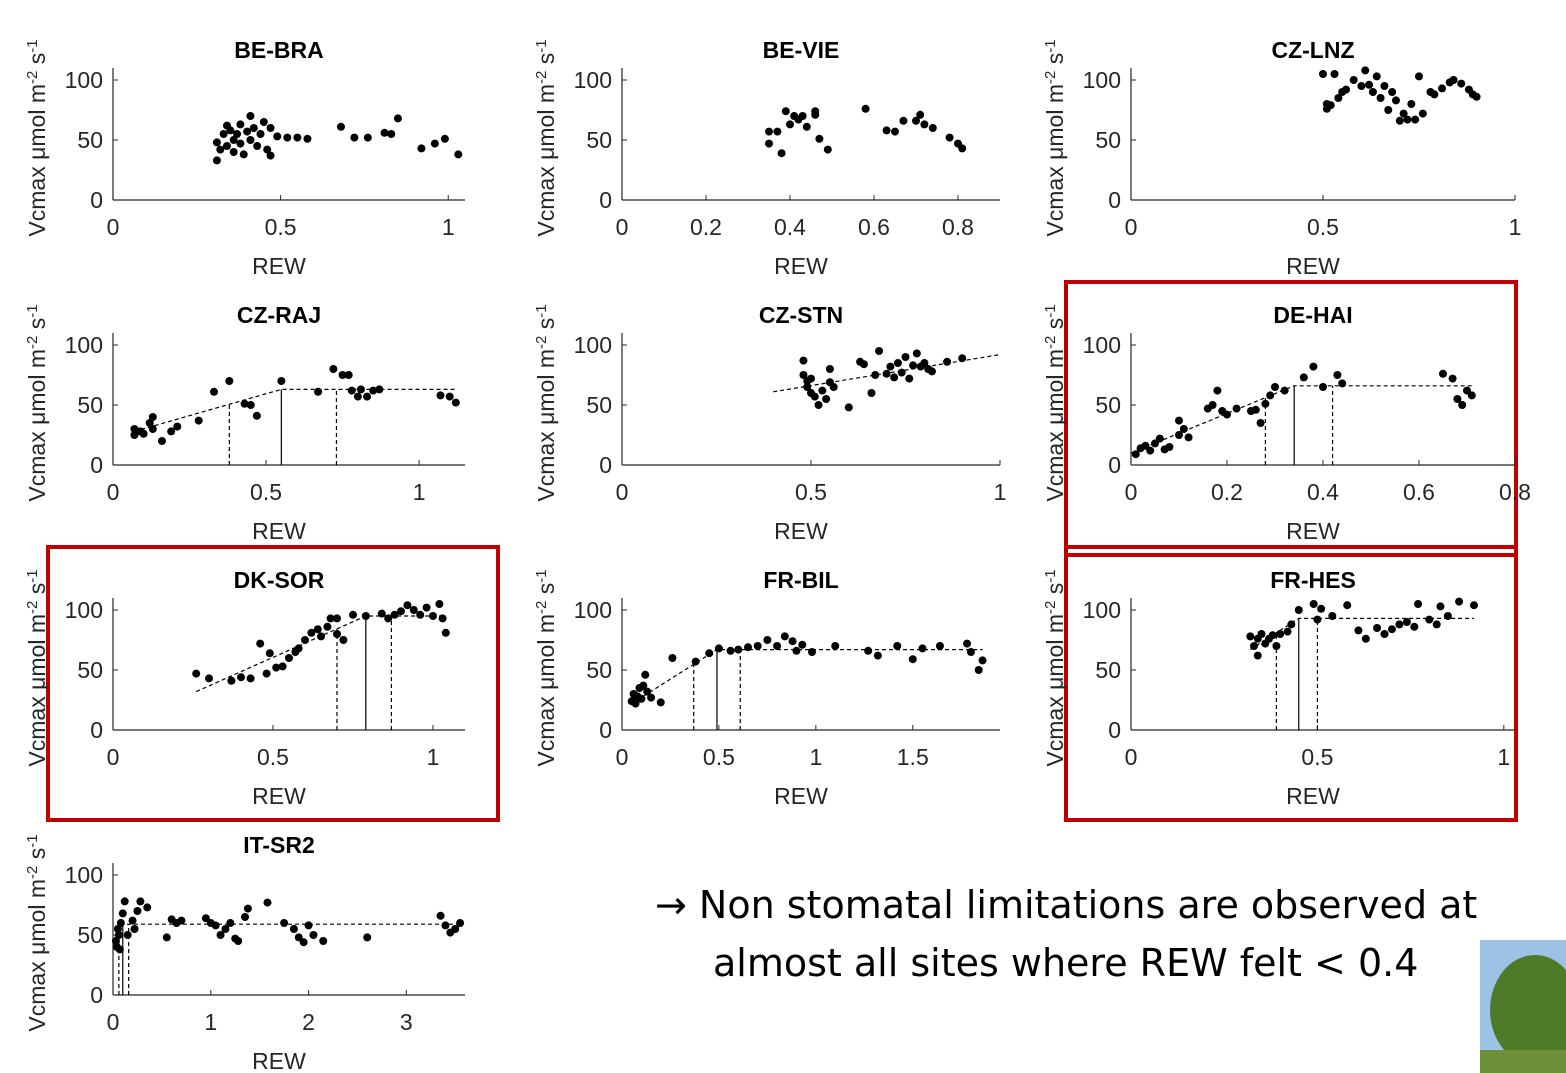  What do you see at coordinates (801, 315) in the screenshot?
I see `subplot-title: CZ-STN` at bounding box center [801, 315].